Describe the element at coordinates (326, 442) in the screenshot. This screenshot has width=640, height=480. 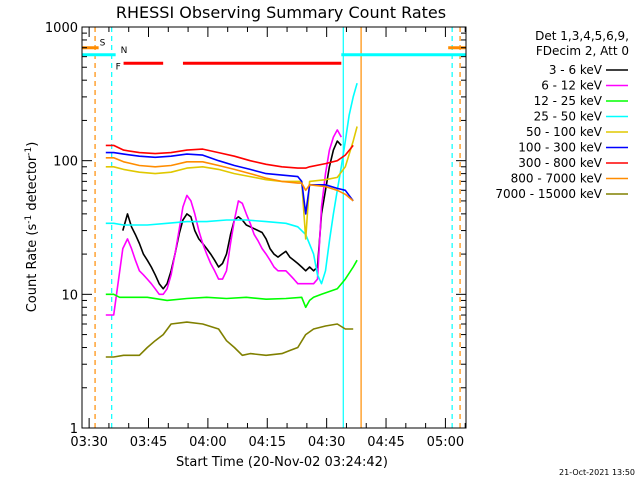
I see `x-tick-label: 04:30` at that location.